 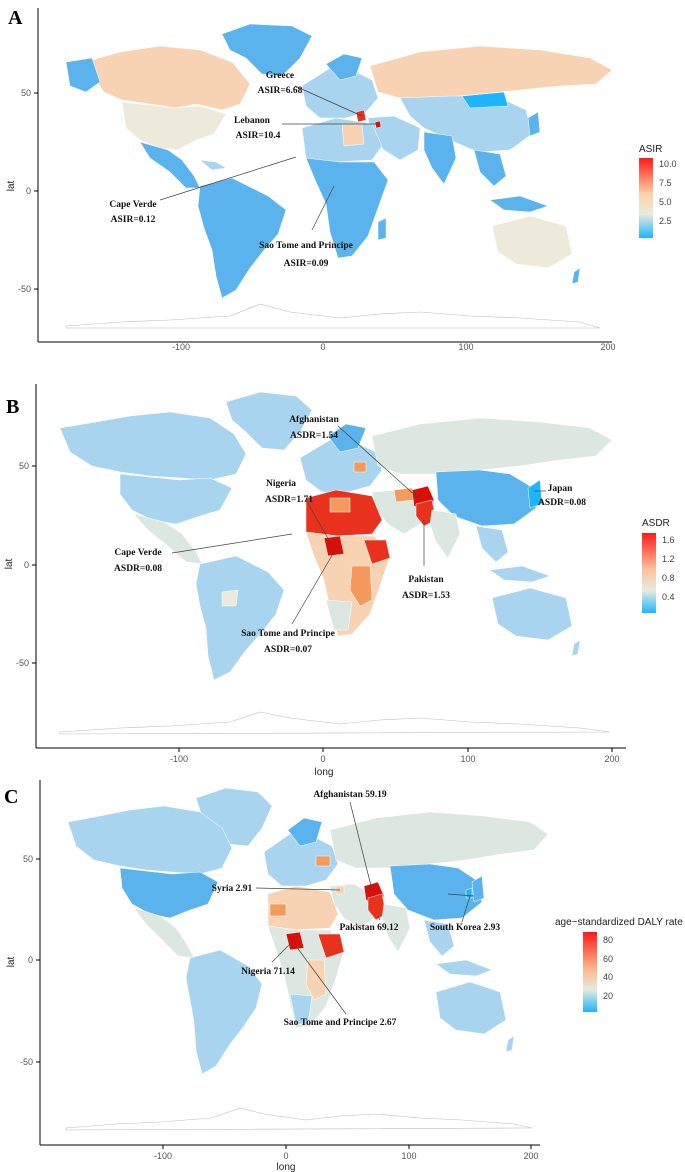 I want to click on legend-tick: 80, so click(x=608, y=940).